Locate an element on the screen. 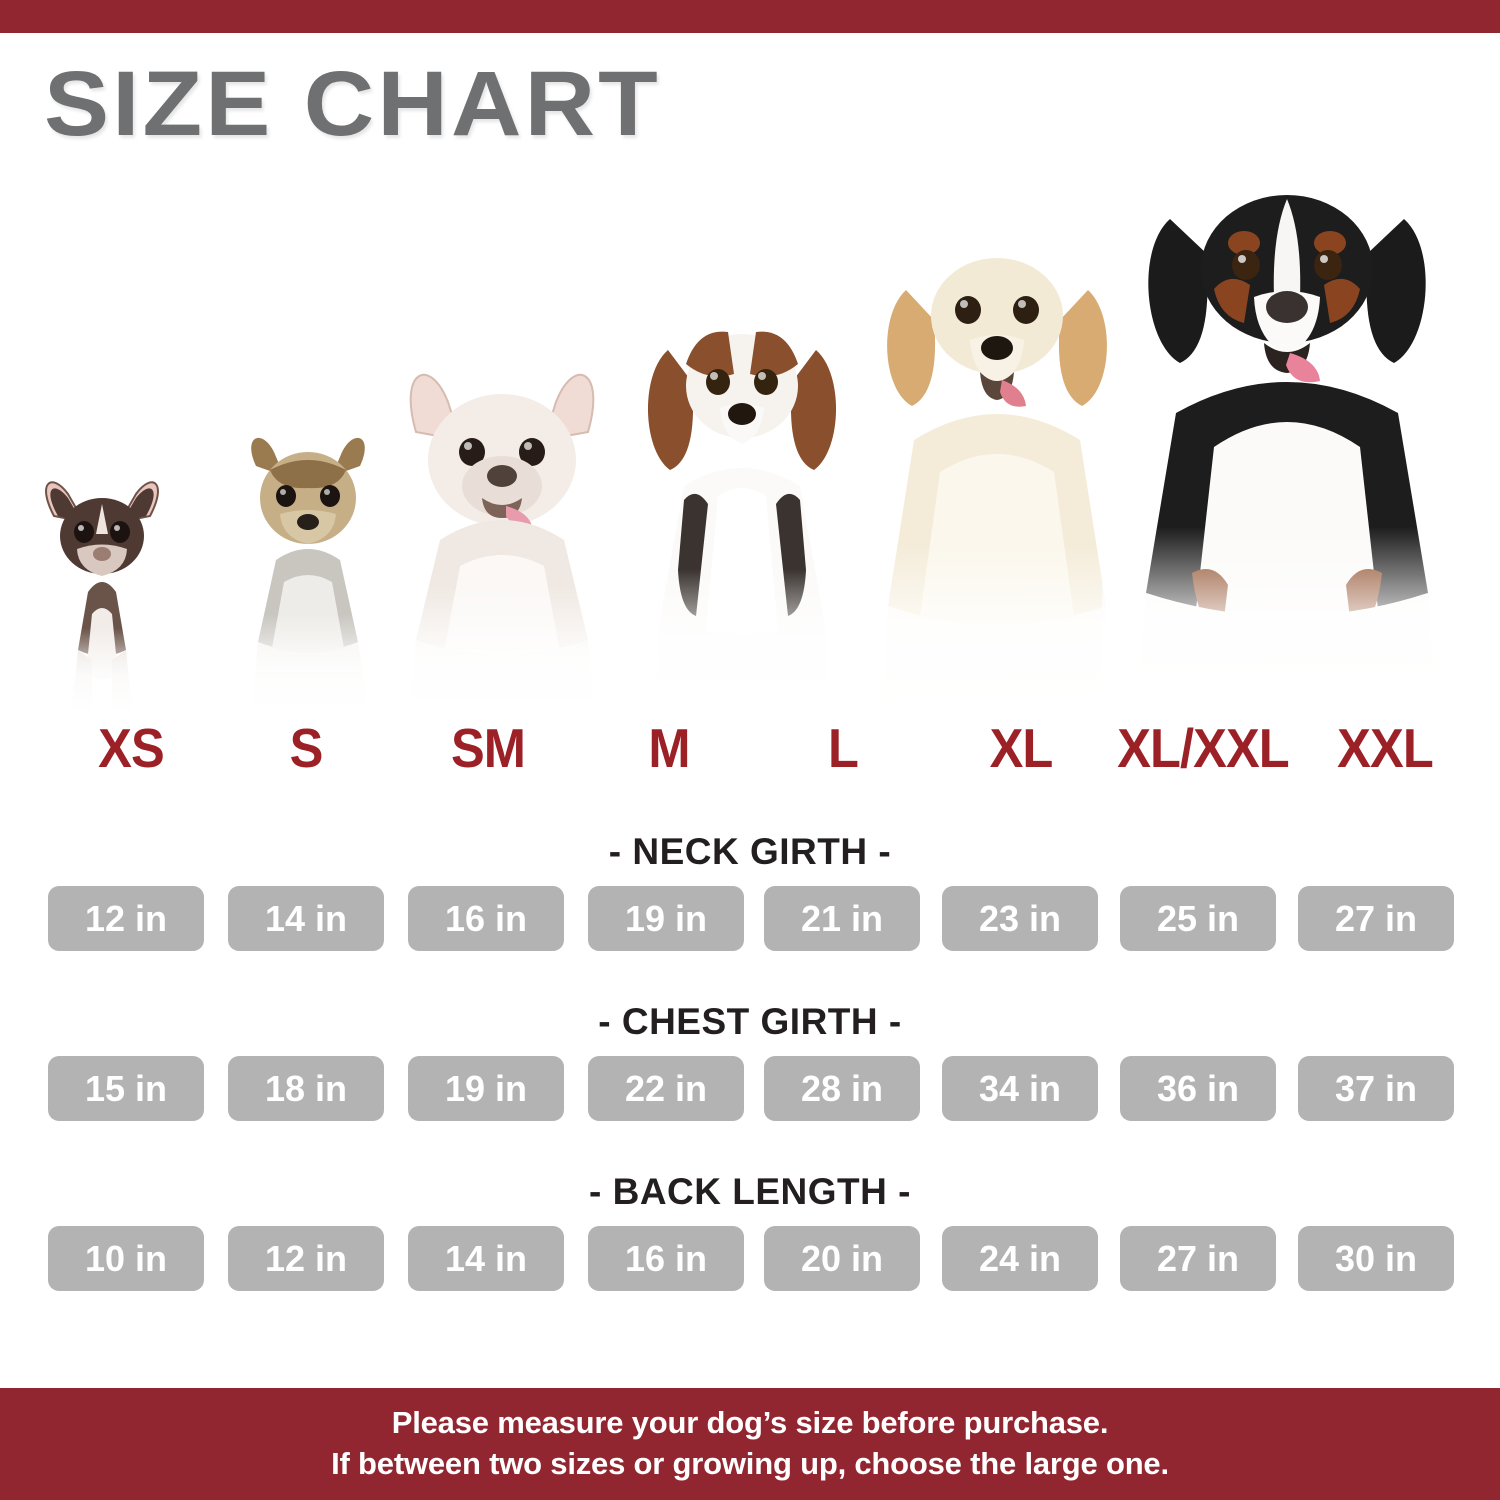  size-label-m: M is located at coordinates (669, 748).